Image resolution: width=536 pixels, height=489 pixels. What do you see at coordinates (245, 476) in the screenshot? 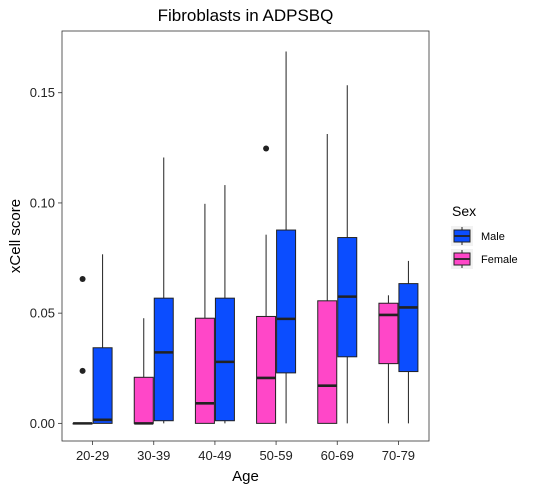
I see `x-axis-title: Age` at bounding box center [245, 476].